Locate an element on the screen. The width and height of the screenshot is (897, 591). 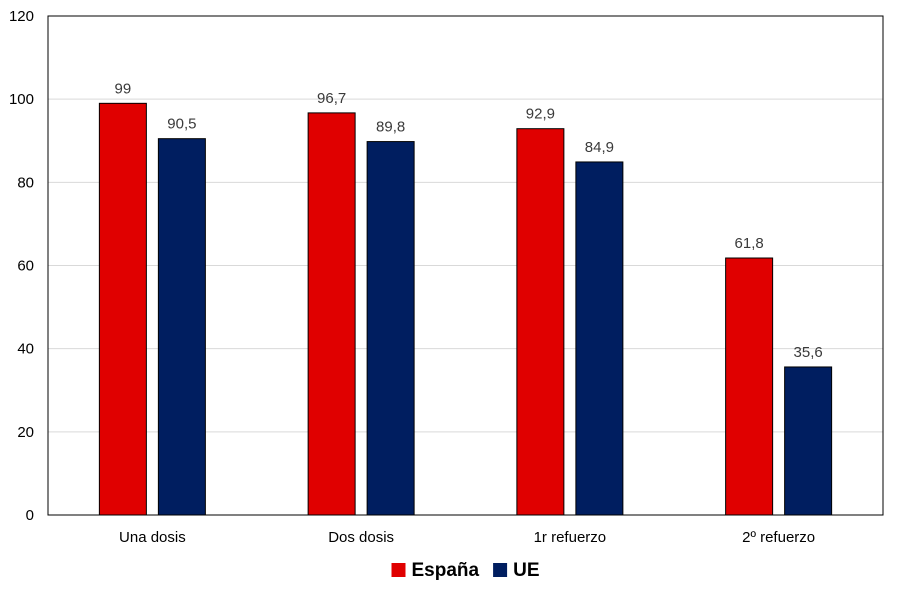
data-label: 90,5 is located at coordinates (181, 124).